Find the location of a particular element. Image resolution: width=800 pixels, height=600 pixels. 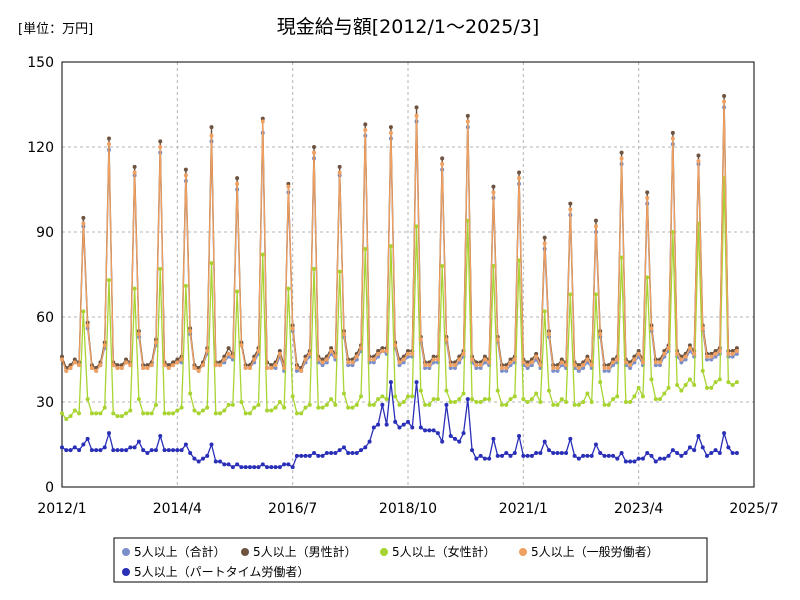

chart-title: 現金給与額[2012/1～2025/3] is located at coordinates (408, 27).